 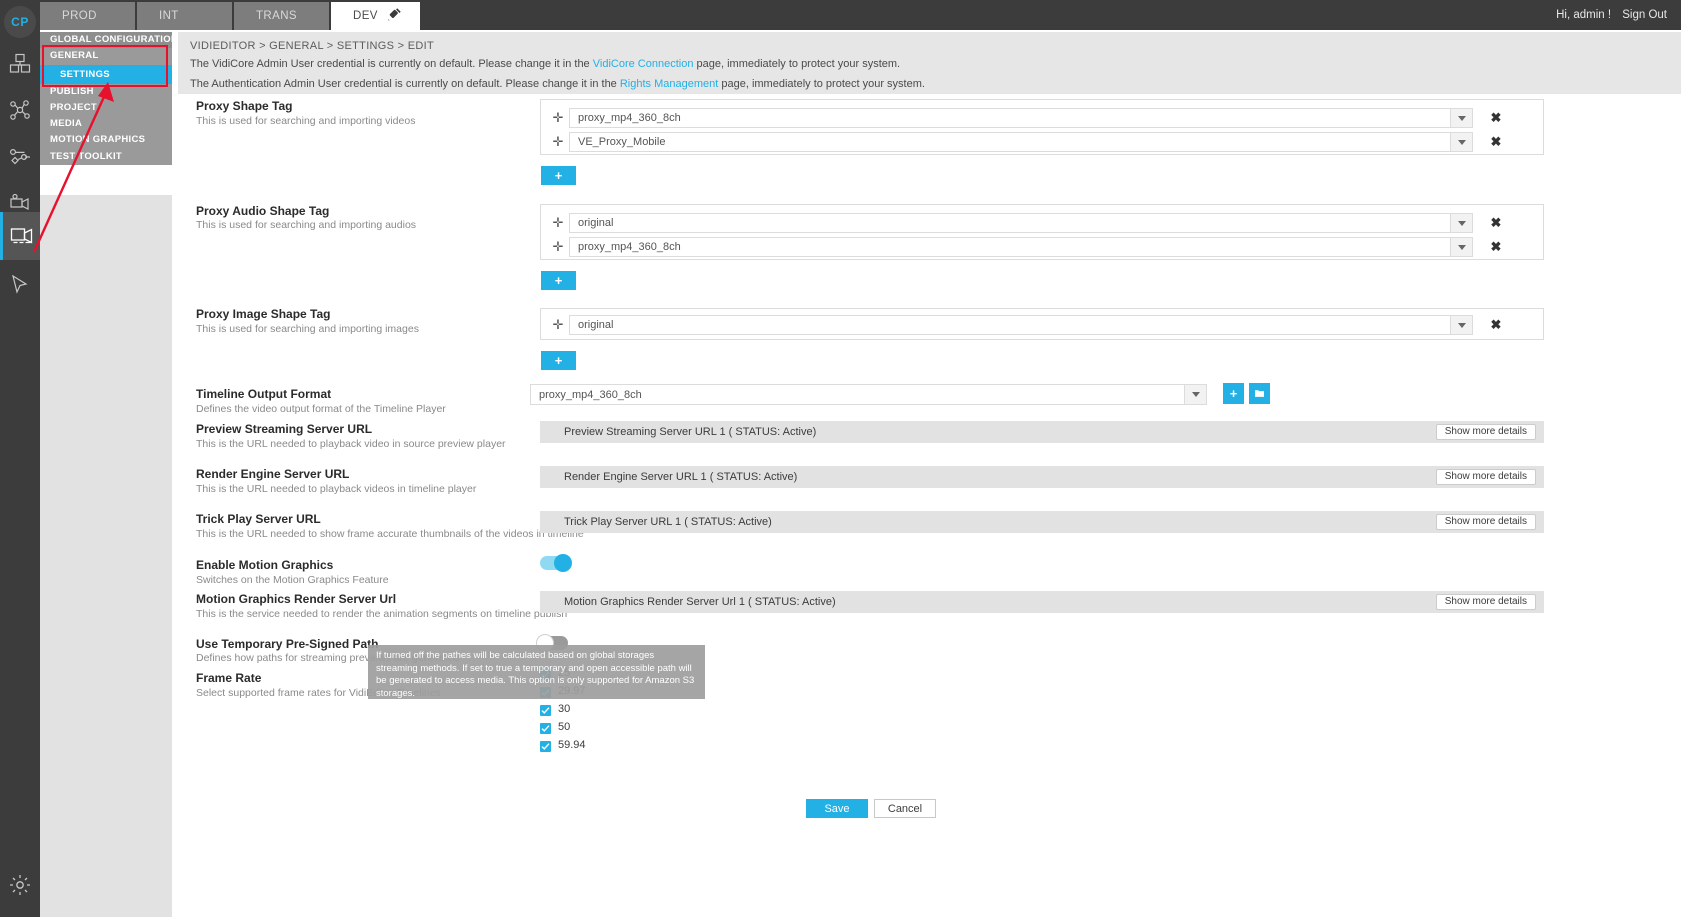 What do you see at coordinates (106, 556) in the screenshot?
I see `nav-panel-filler` at bounding box center [106, 556].